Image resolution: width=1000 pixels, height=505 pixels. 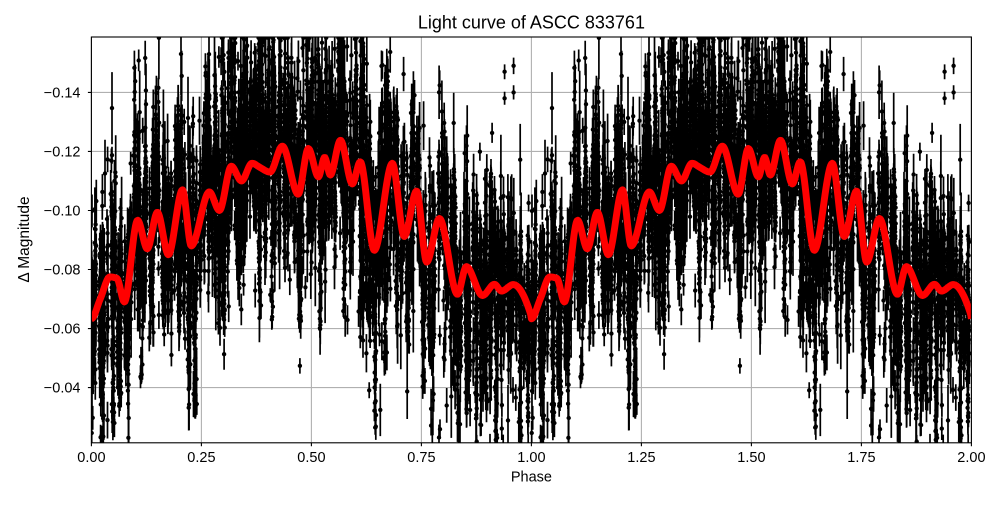 What do you see at coordinates (201, 458) in the screenshot?
I see `svg-text: 0.25` at bounding box center [201, 458].